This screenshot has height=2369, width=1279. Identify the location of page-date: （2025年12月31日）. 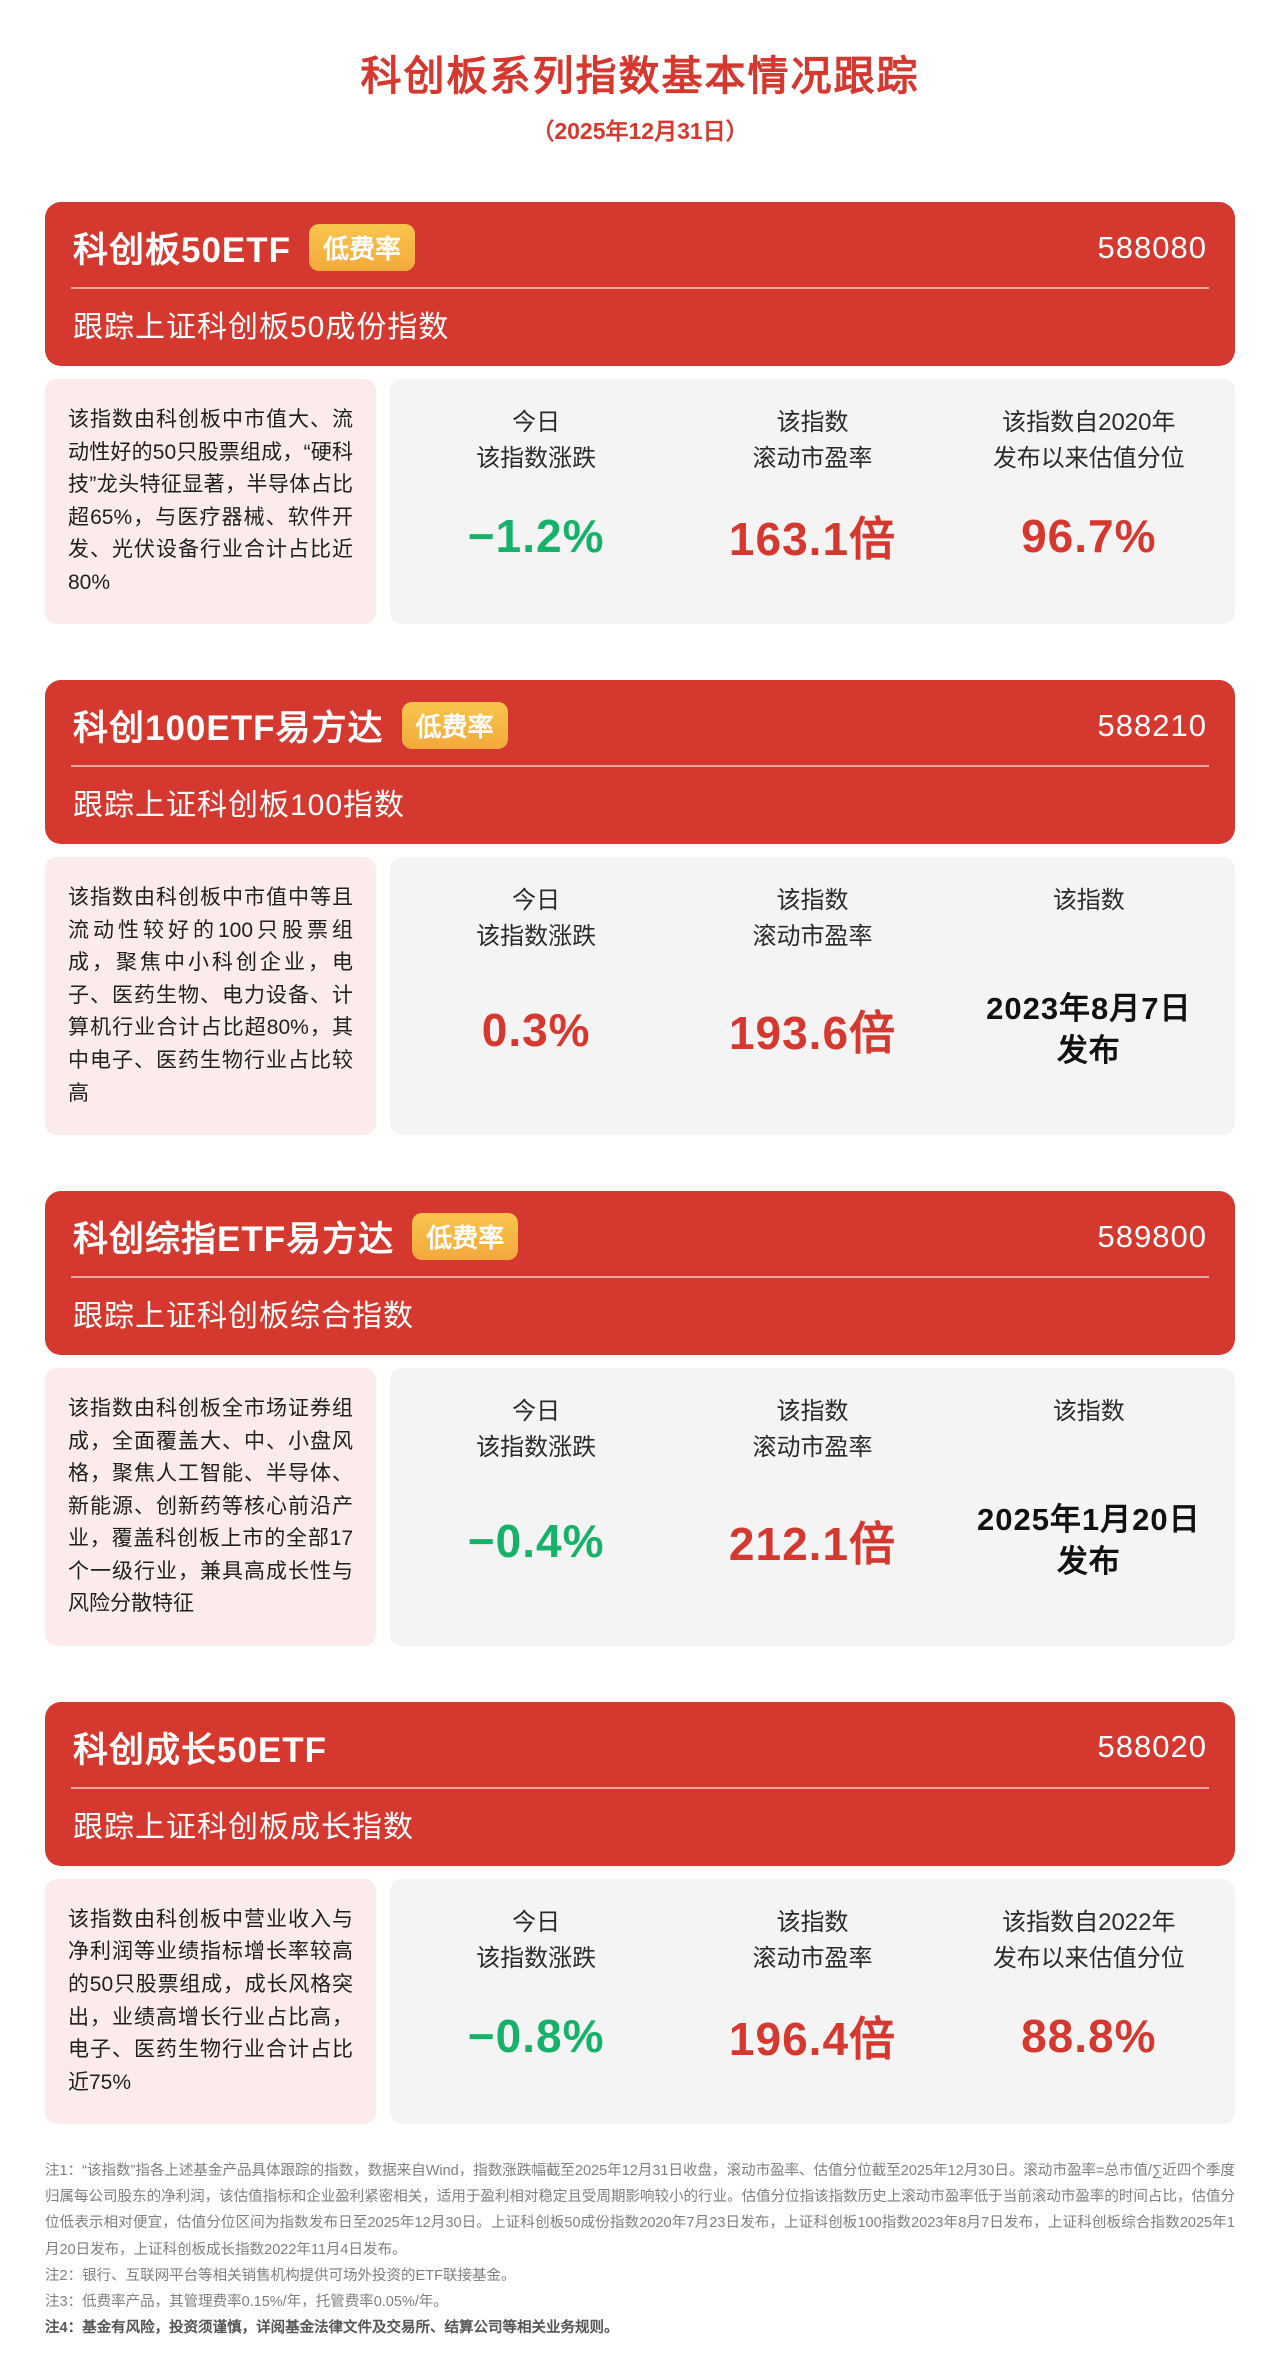
(640, 131).